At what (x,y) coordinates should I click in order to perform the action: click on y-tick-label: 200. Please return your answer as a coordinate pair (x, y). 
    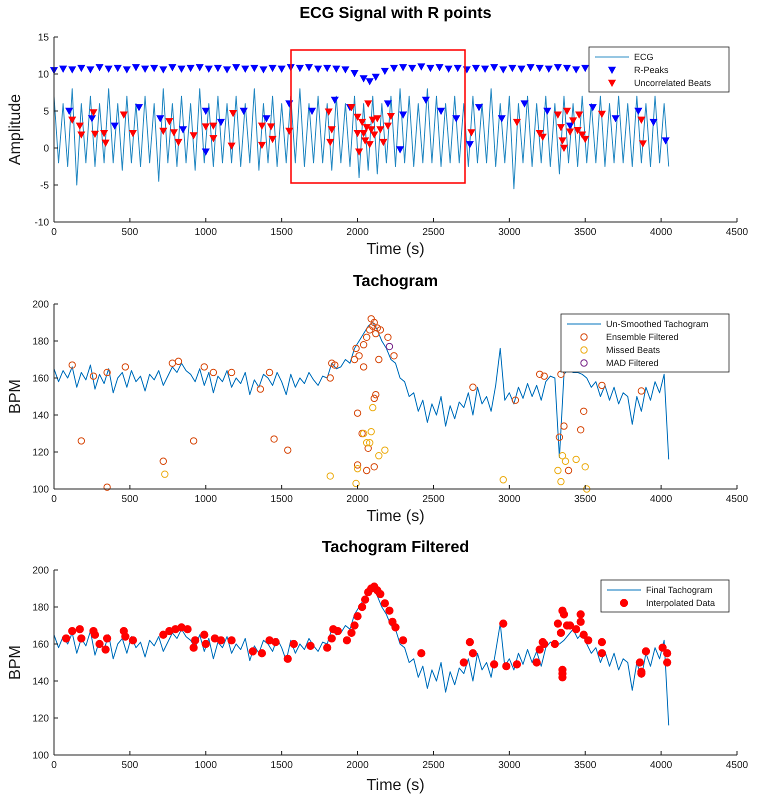
    Looking at the image, I should click on (41, 571).